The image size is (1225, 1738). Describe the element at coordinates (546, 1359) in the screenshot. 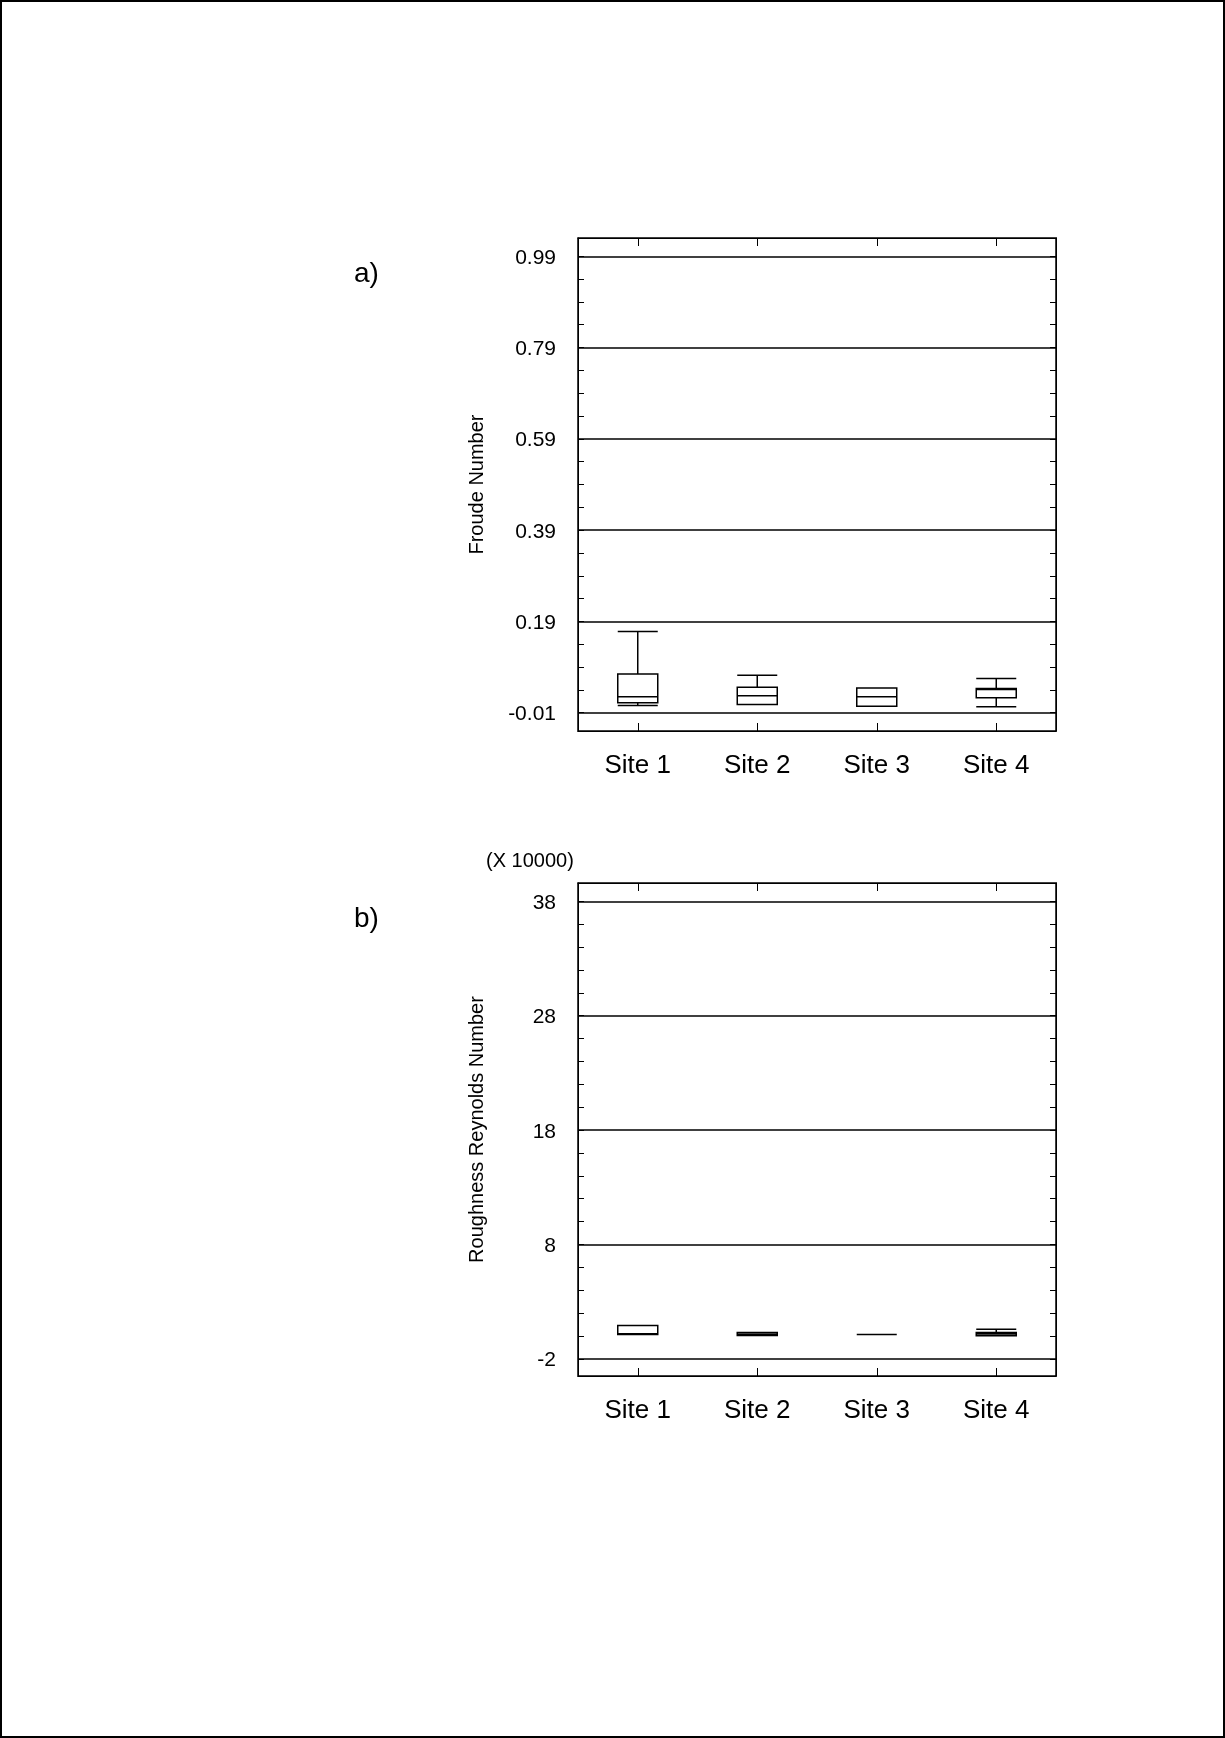

I see `y-tick-label: -2` at that location.